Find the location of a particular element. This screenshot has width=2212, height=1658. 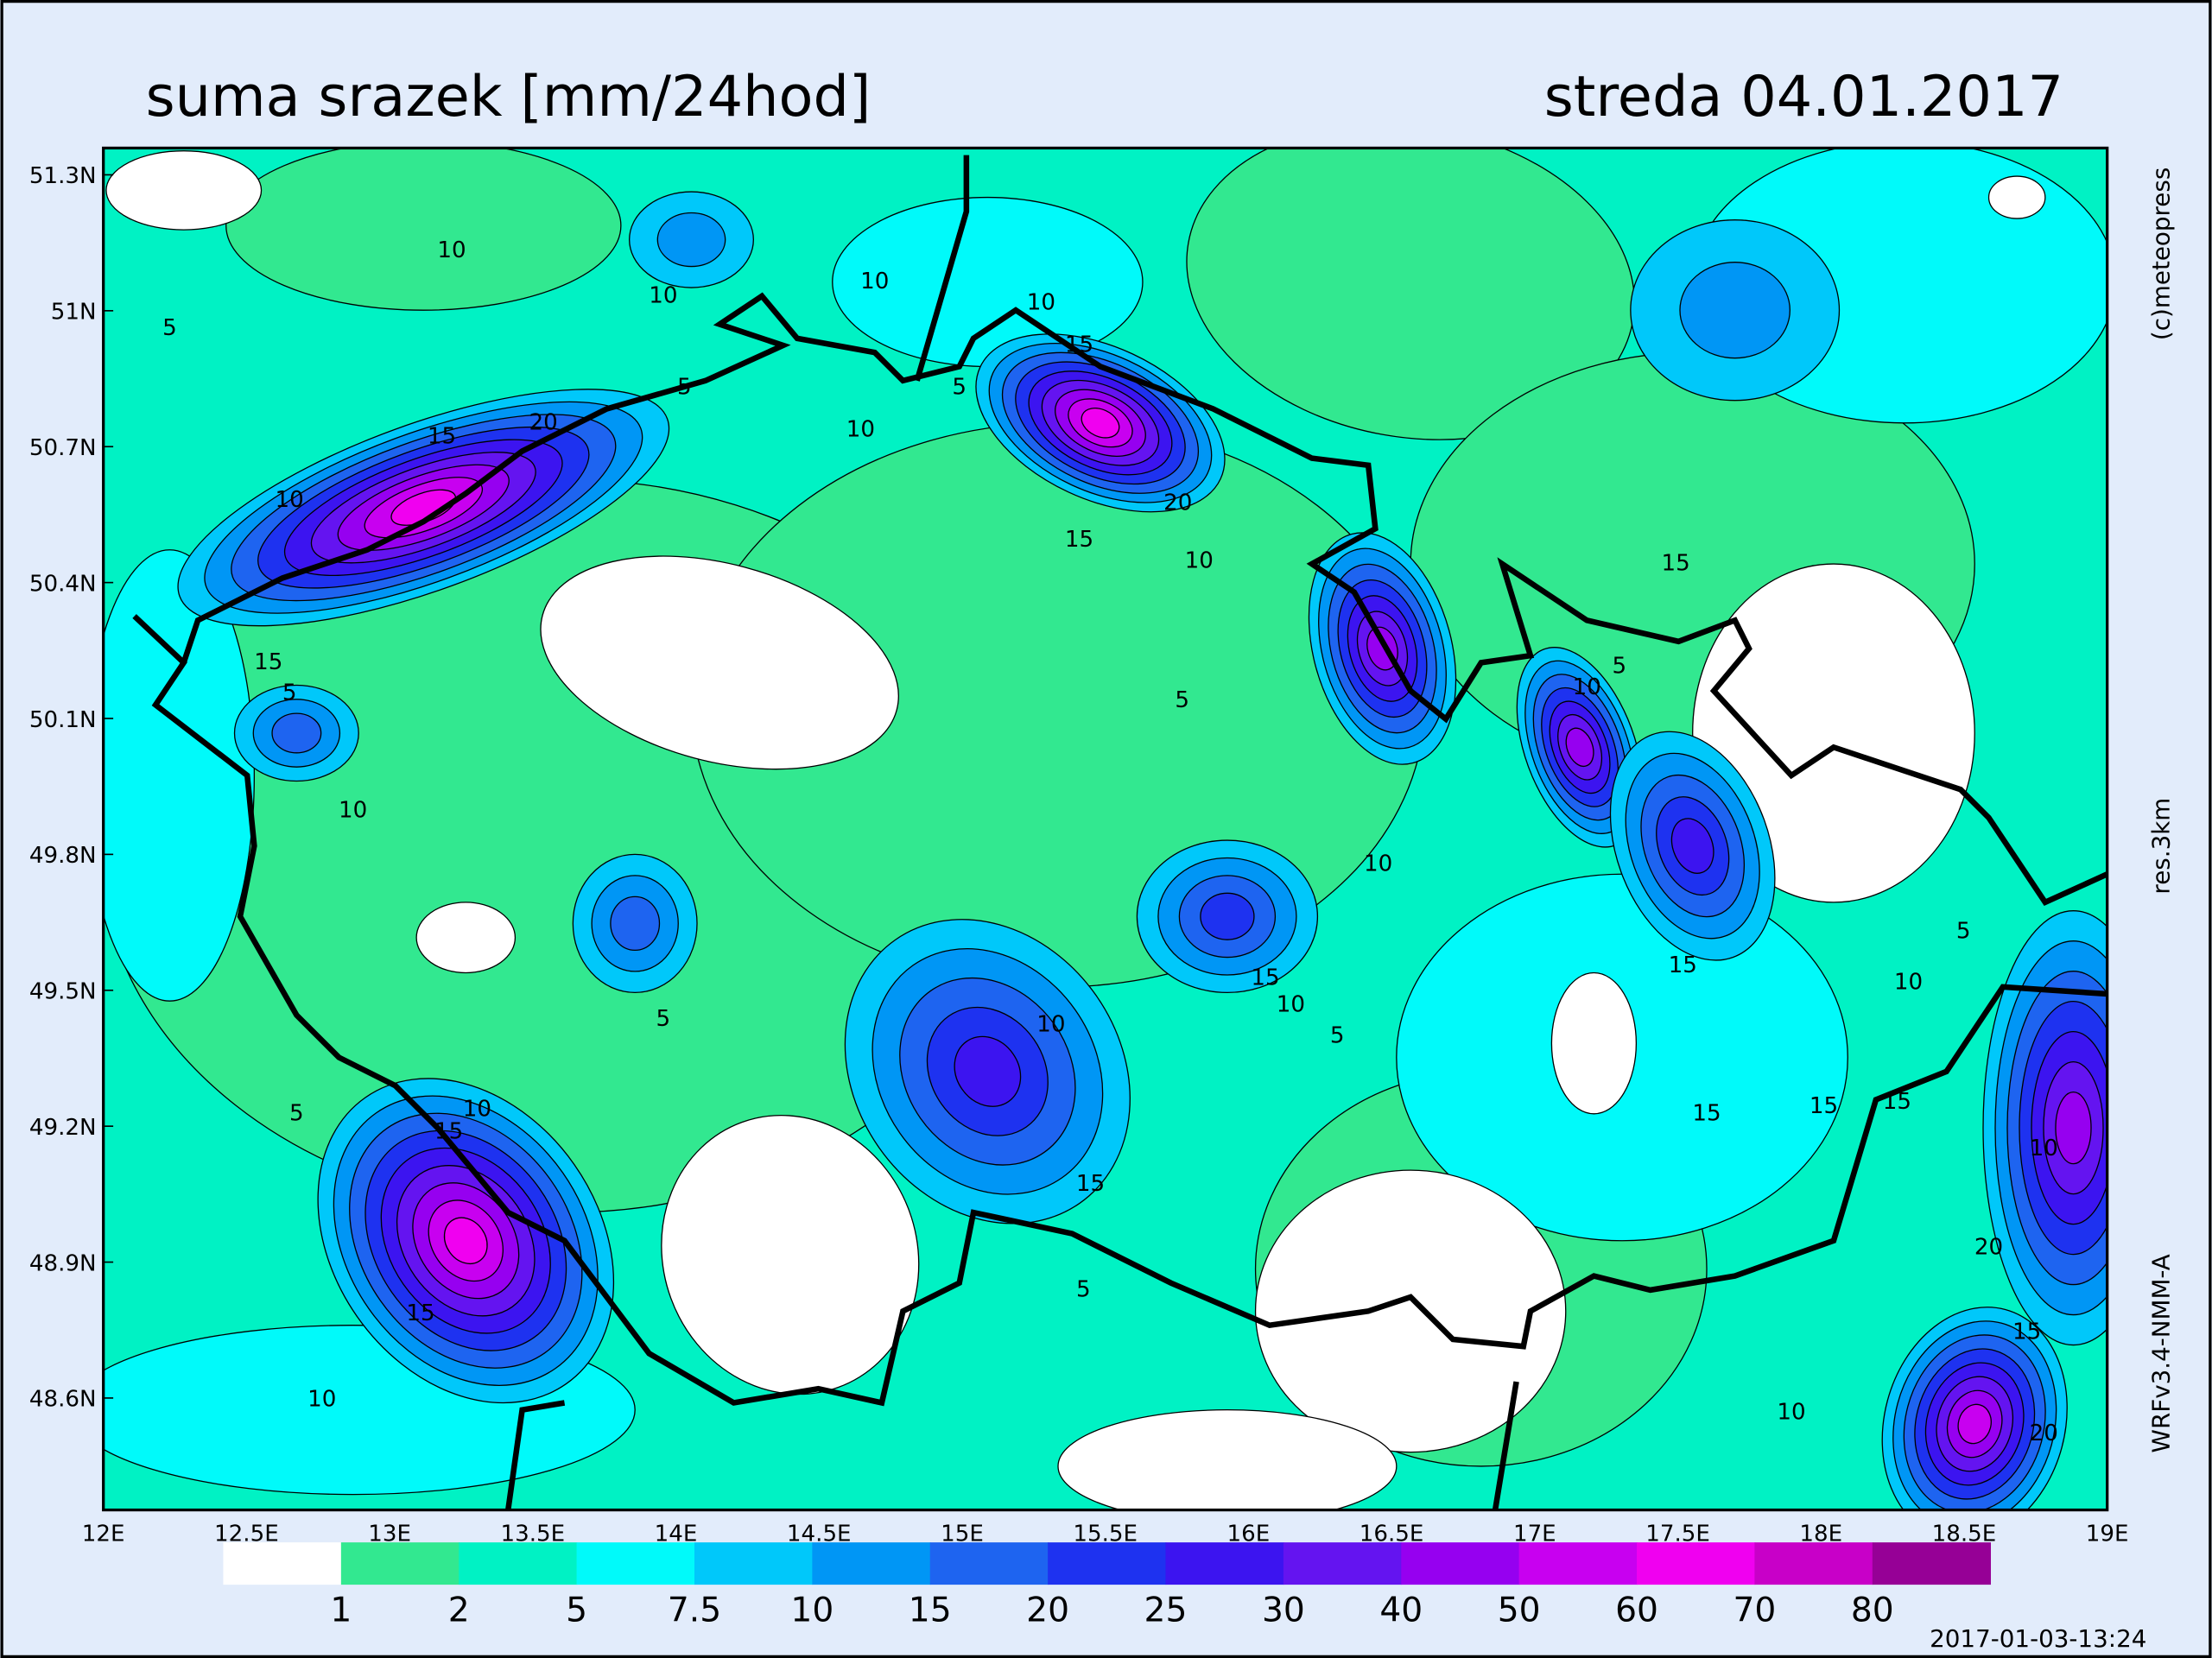

colorbar-label: 70 is located at coordinates (1754, 1611).